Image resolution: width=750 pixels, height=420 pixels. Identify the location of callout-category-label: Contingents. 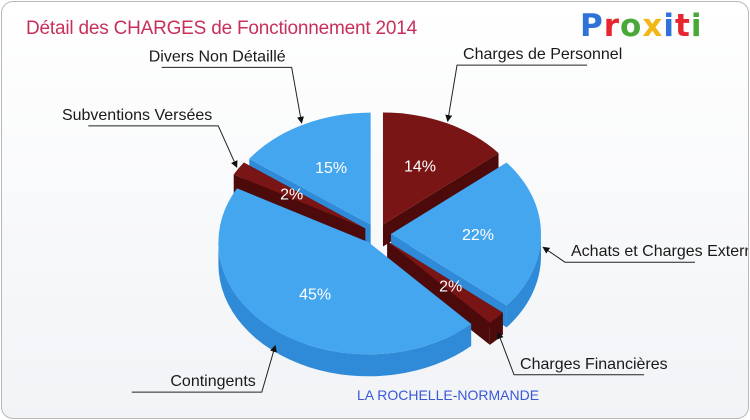
(212, 381).